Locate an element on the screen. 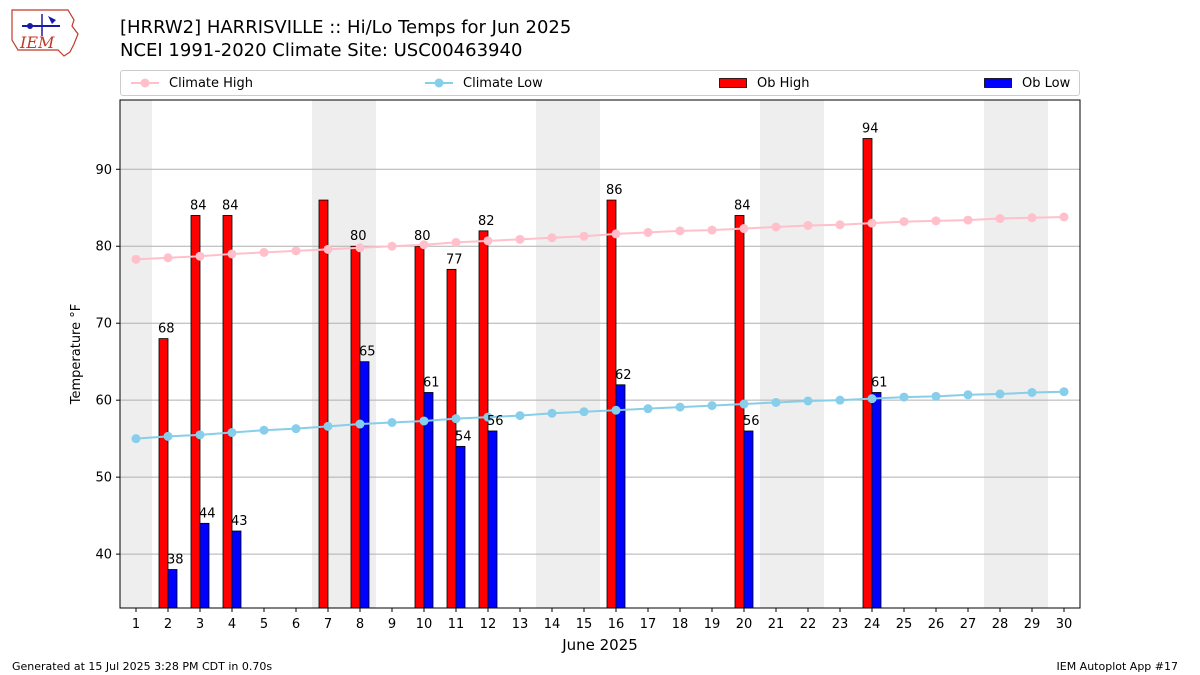 The height and width of the screenshot is (675, 1200). iem-logo: IEM is located at coordinates (44, 32).